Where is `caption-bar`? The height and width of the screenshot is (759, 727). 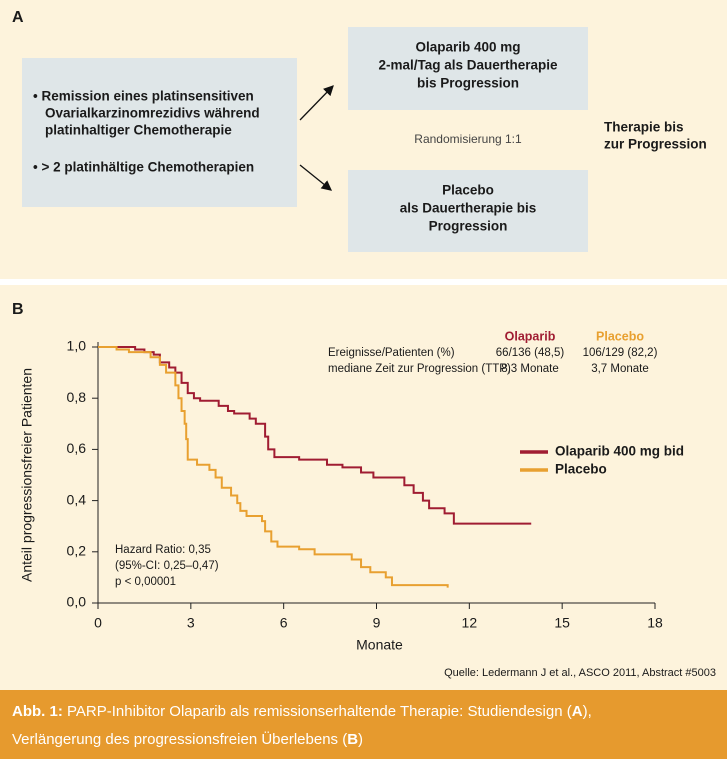
caption-bar is located at coordinates (363, 724).